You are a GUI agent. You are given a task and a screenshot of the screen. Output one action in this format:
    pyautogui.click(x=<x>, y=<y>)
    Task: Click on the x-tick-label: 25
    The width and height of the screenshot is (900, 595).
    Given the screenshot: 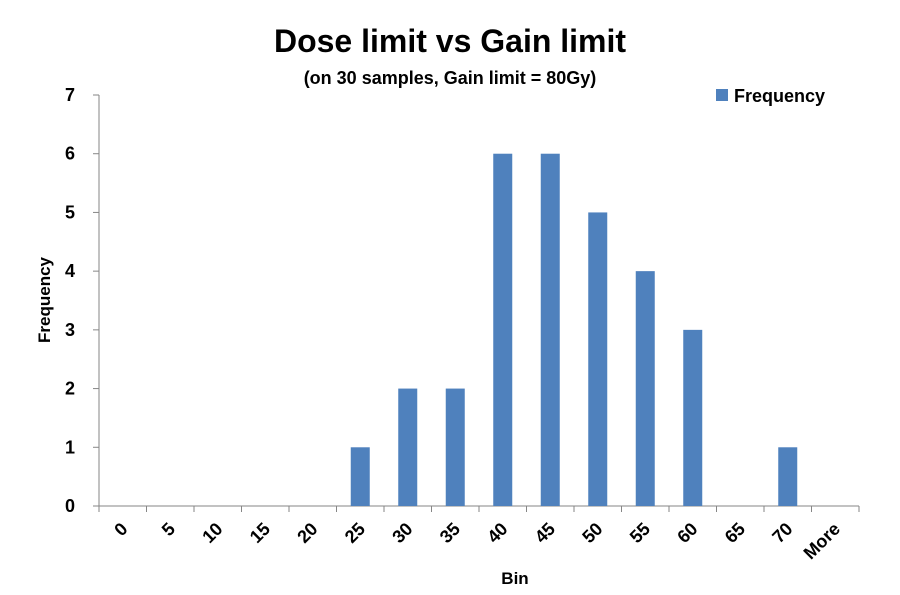 What is the action you would take?
    pyautogui.click(x=355, y=533)
    